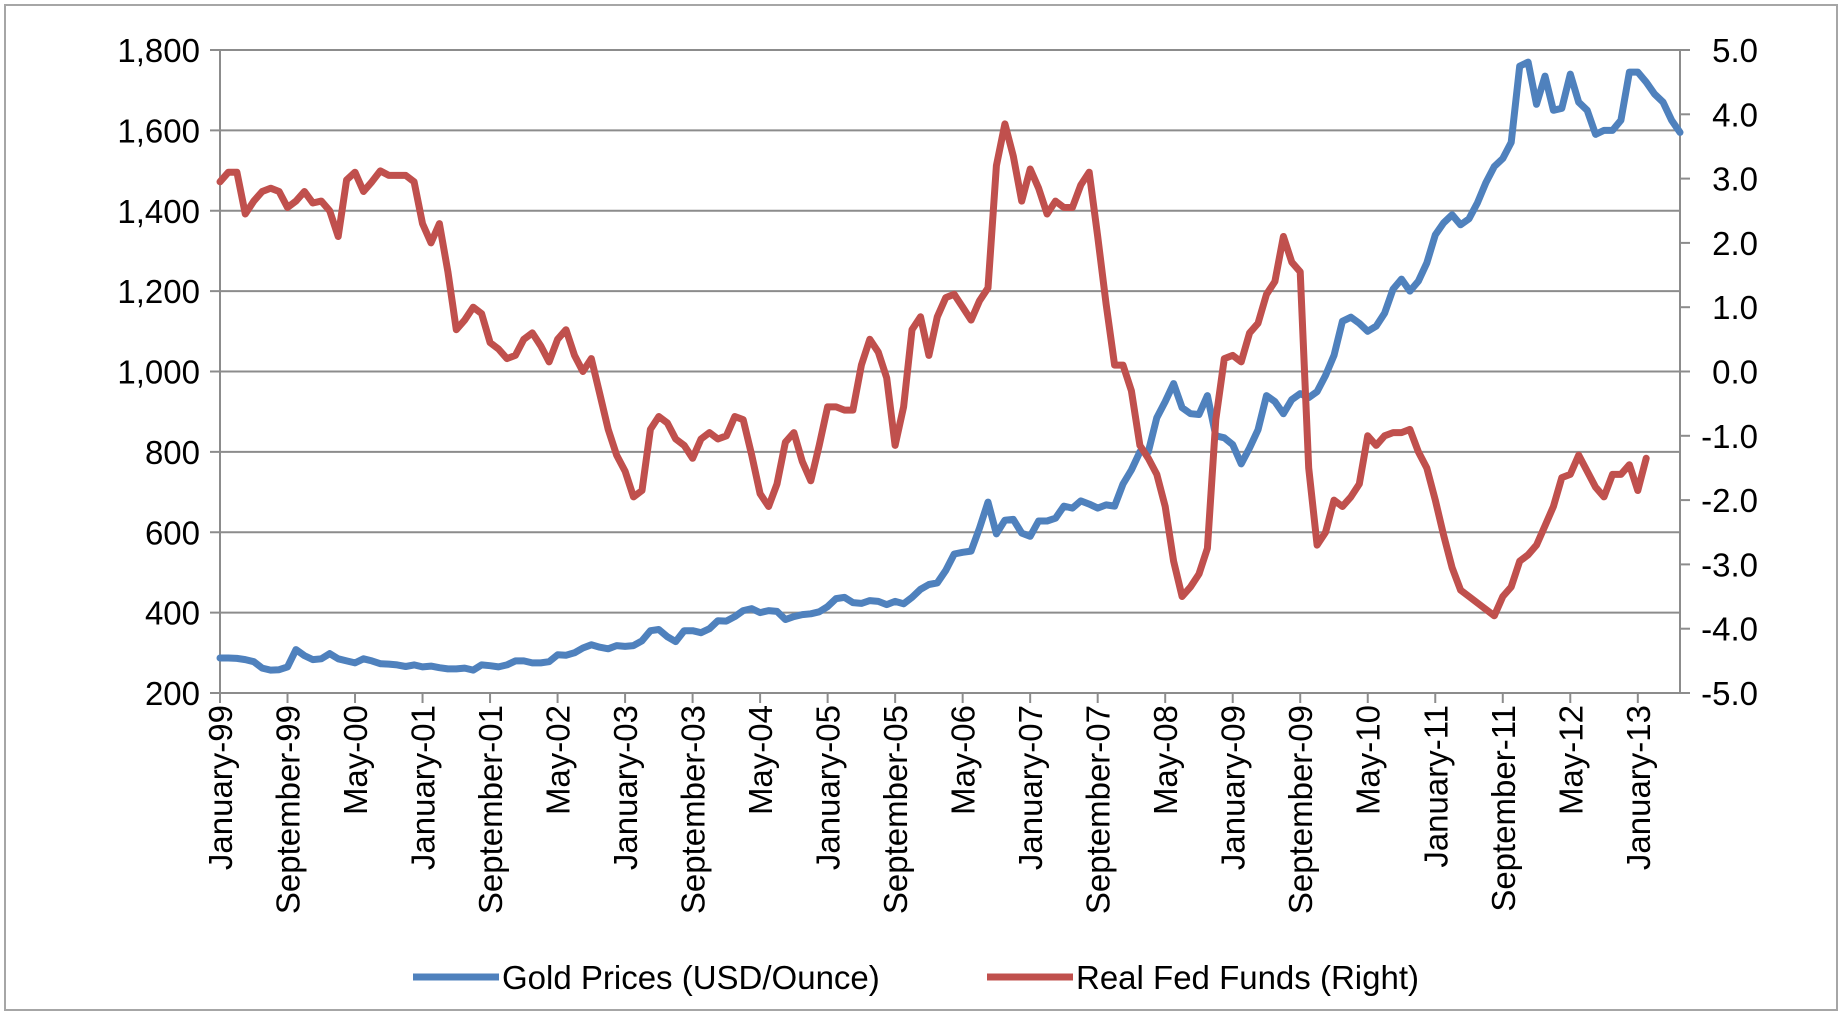 This screenshot has height=1017, width=1844. I want to click on x-tick-label: September-99, so click(288, 809).